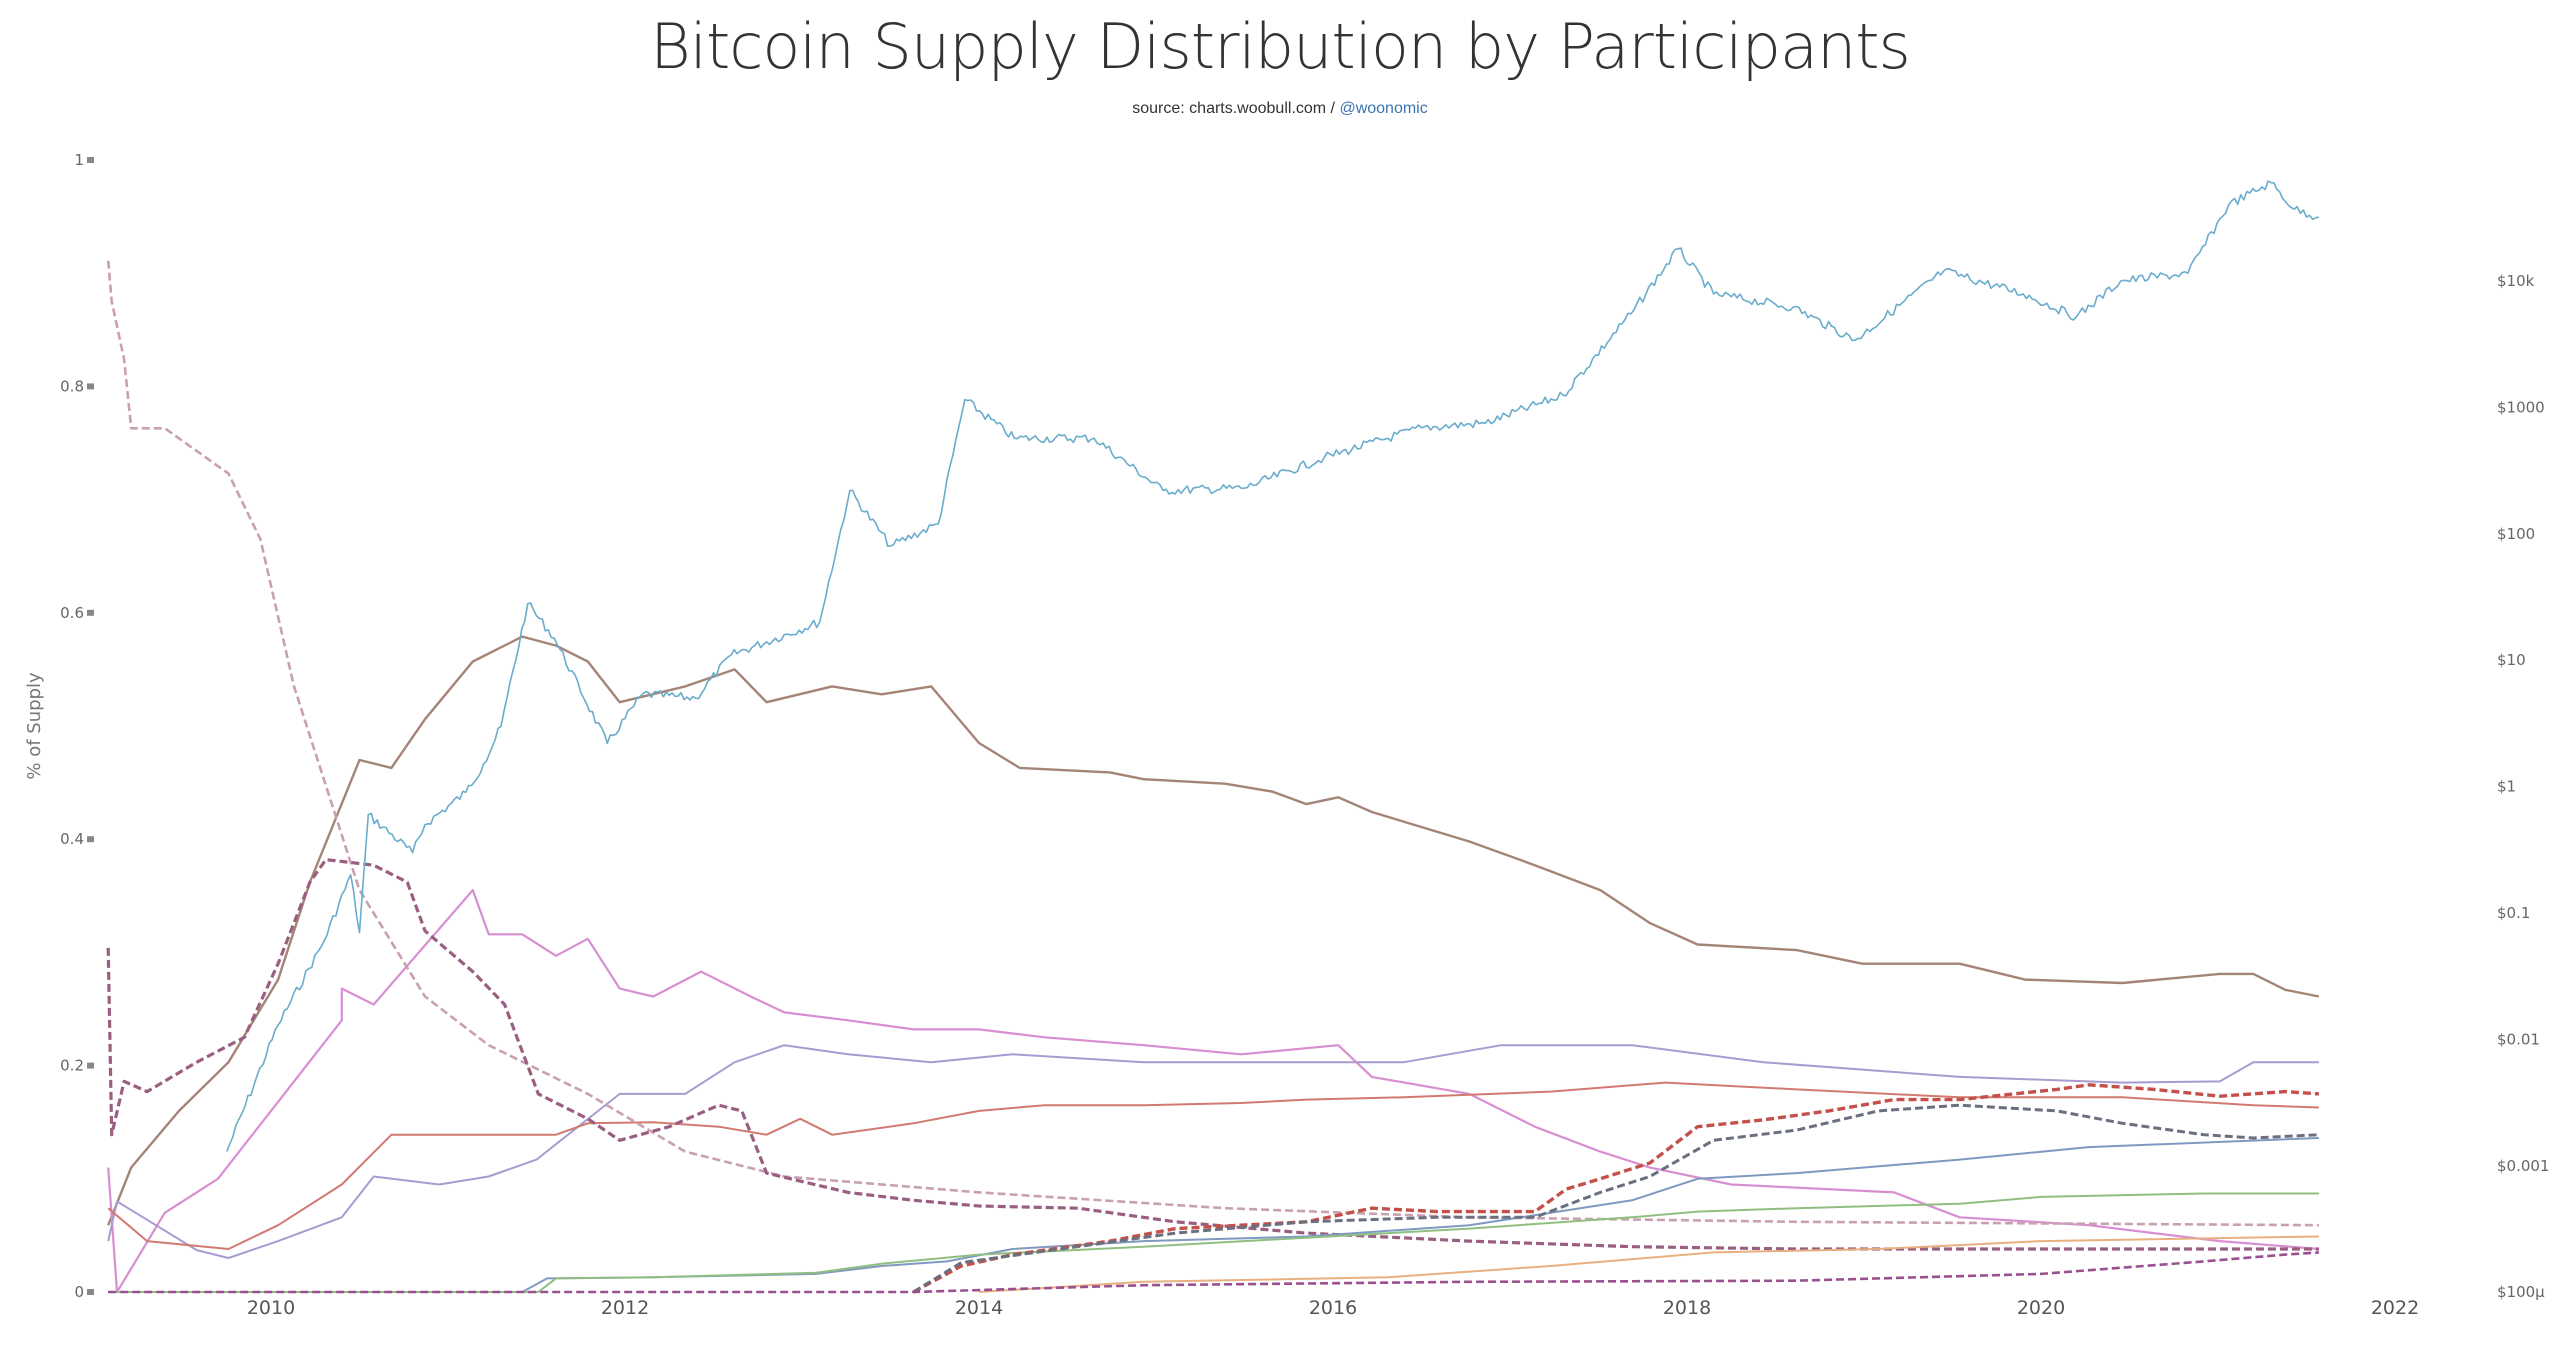  I want to click on y2-tick-label: $0.001, so click(2523, 1166).